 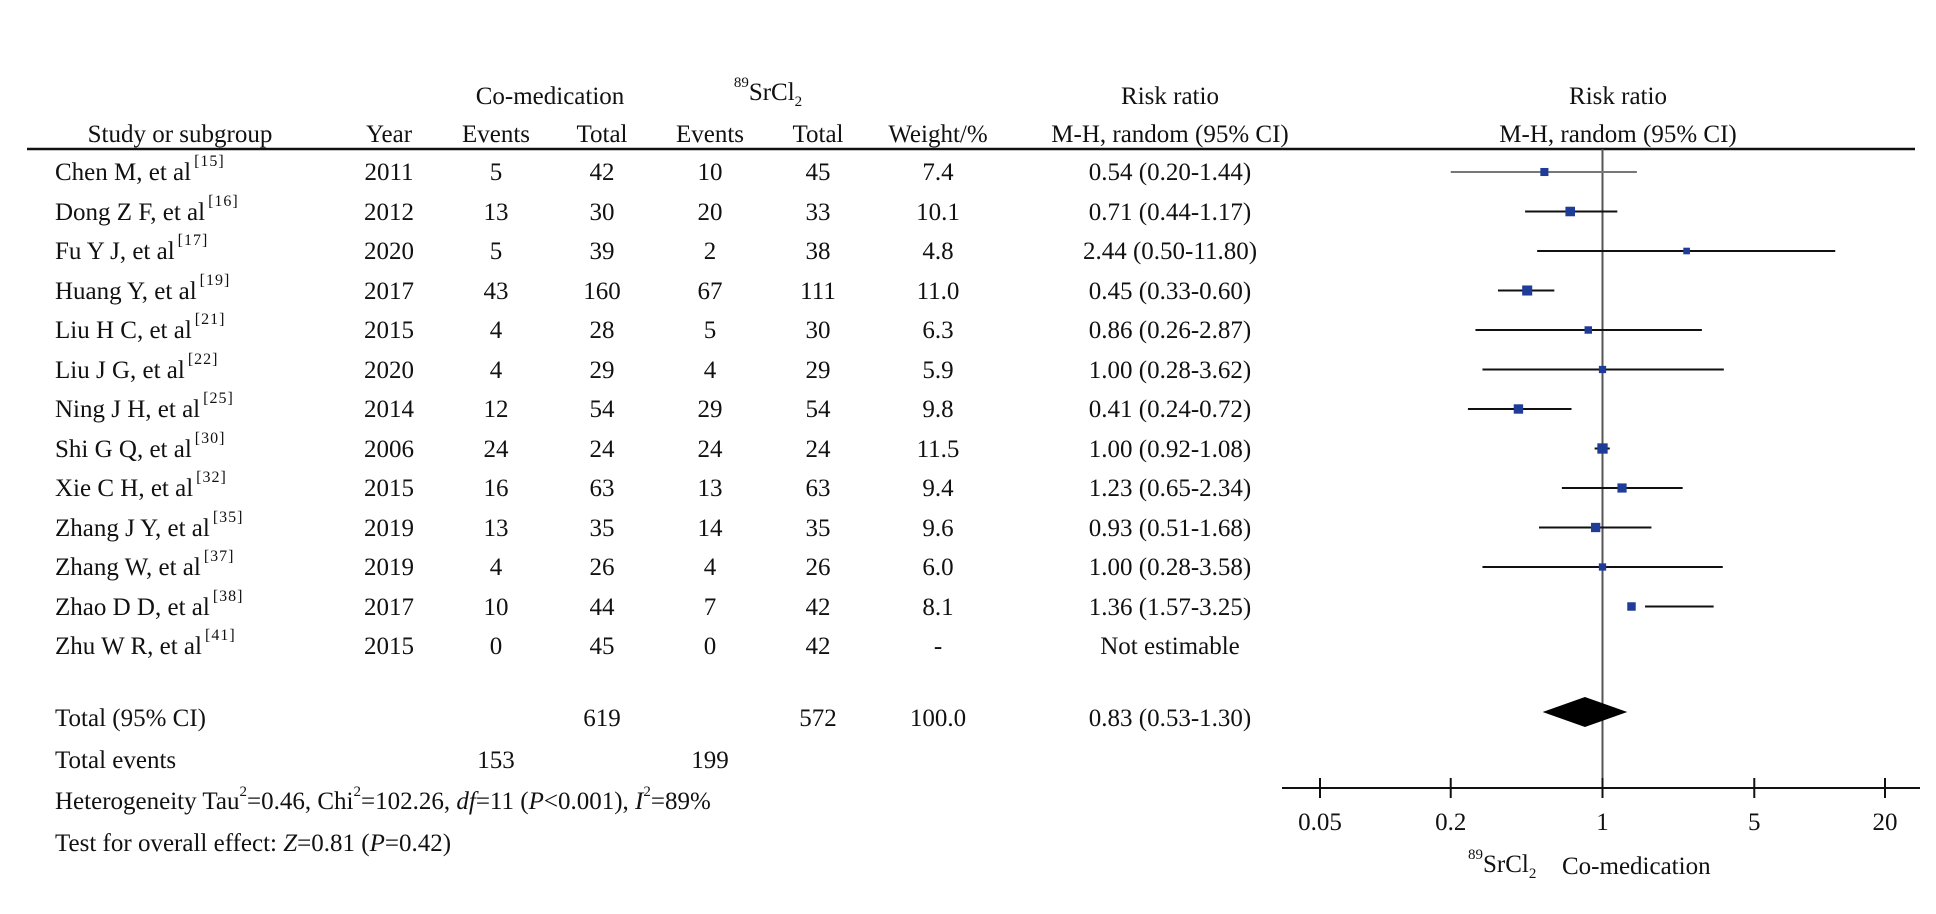 I want to click on study-events-2: 10, so click(x=710, y=172).